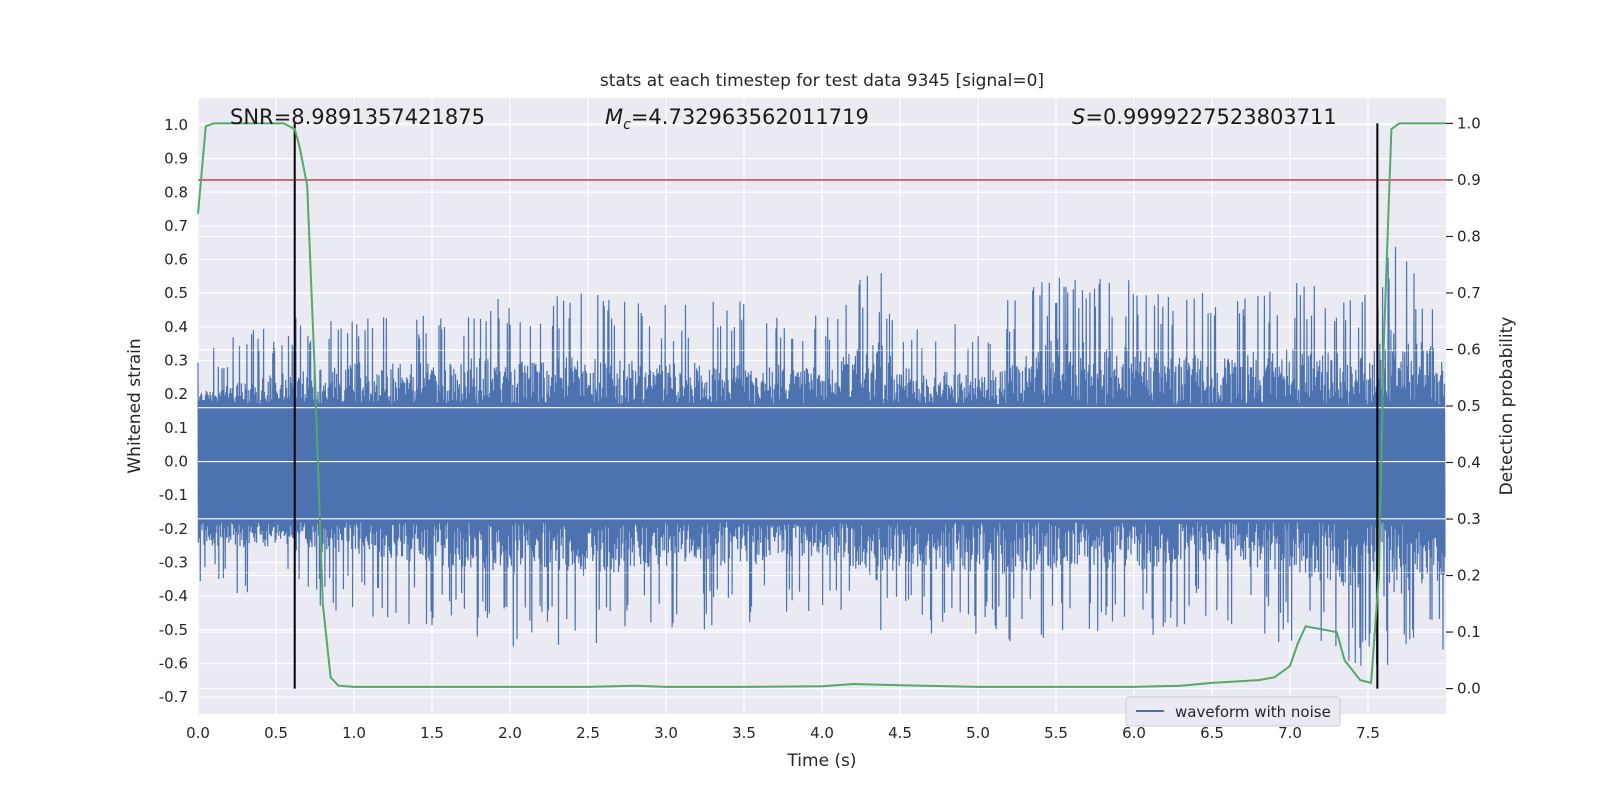  Describe the element at coordinates (176, 428) in the screenshot. I see `y-tick-label: 0.1` at that location.